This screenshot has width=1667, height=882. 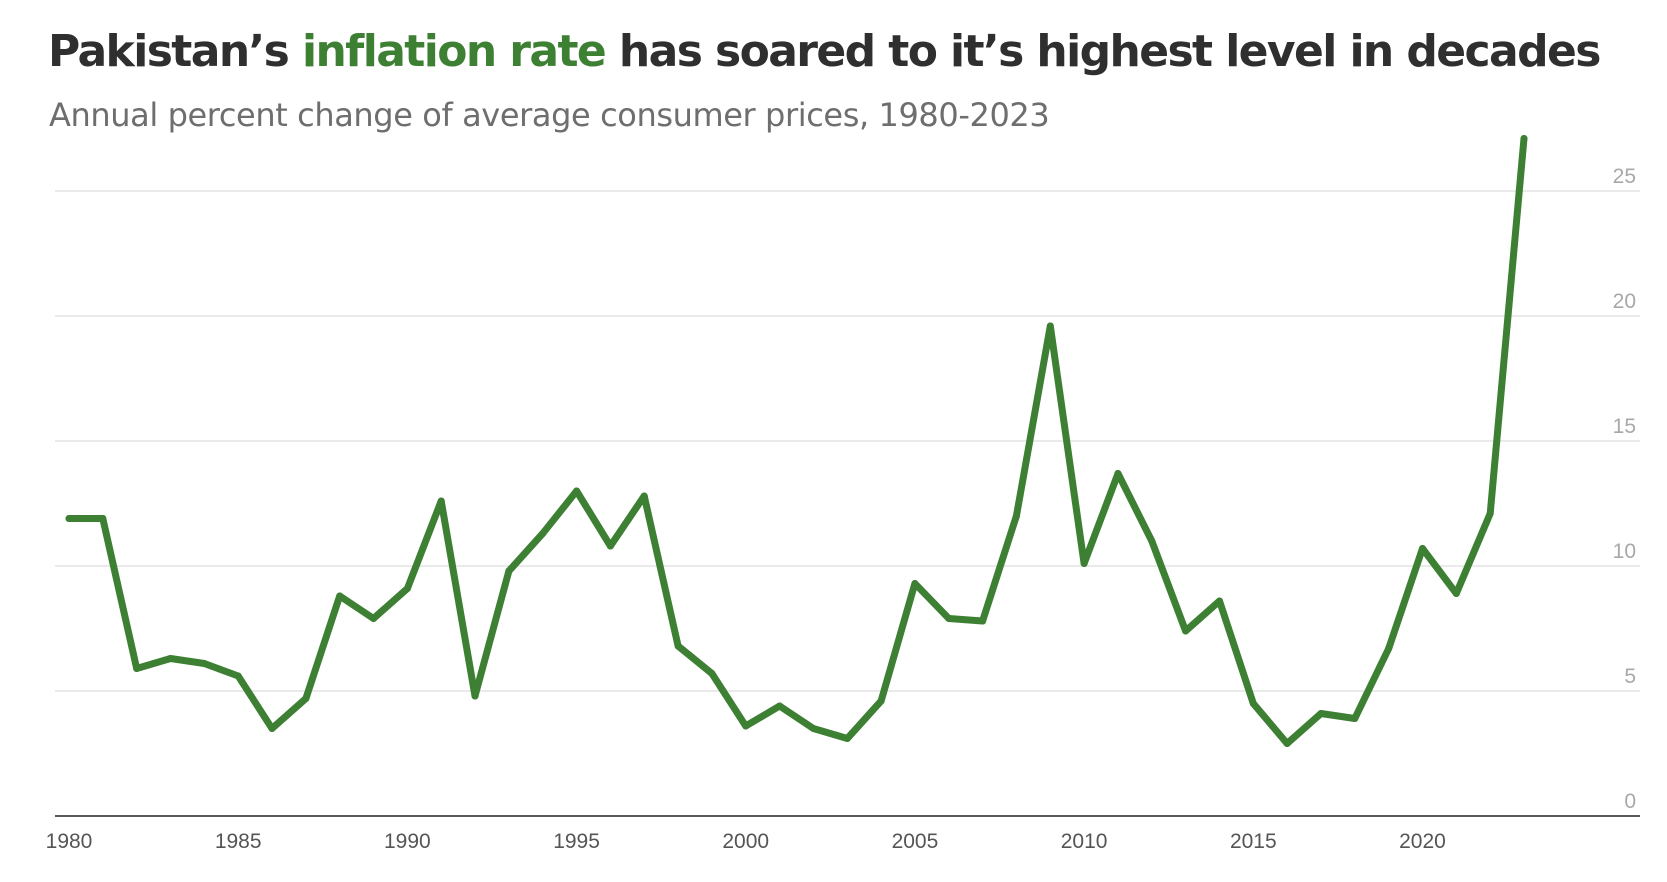 What do you see at coordinates (1118, 473) in the screenshot?
I see `data-point-2011` at bounding box center [1118, 473].